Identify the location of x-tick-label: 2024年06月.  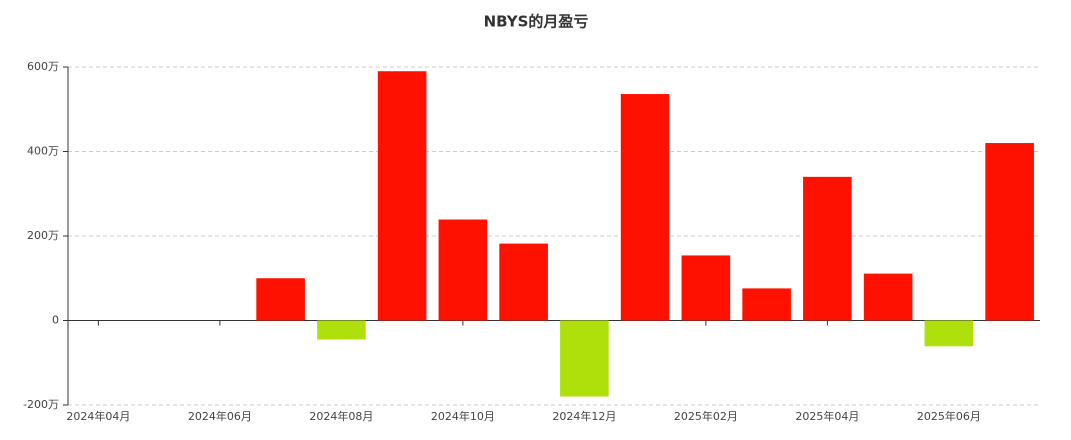
(220, 416).